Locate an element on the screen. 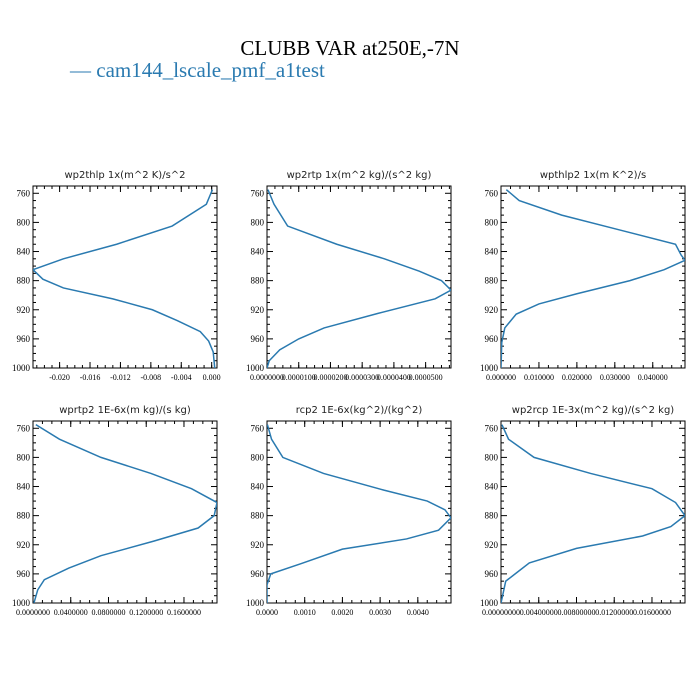 The height and width of the screenshot is (700, 700). subplot-title: rcp2 1E-6x(kg^2)/(kg^2) is located at coordinates (359, 410).